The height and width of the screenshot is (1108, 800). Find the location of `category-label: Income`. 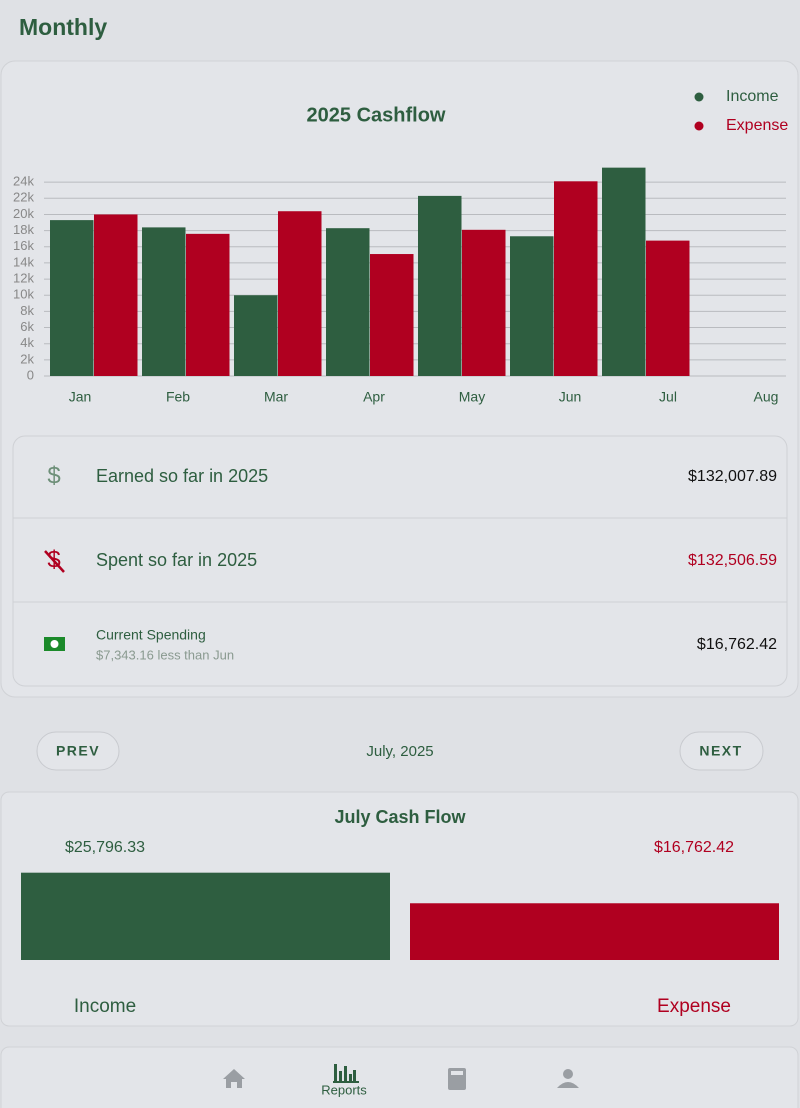

category-label: Income is located at coordinates (105, 1006).